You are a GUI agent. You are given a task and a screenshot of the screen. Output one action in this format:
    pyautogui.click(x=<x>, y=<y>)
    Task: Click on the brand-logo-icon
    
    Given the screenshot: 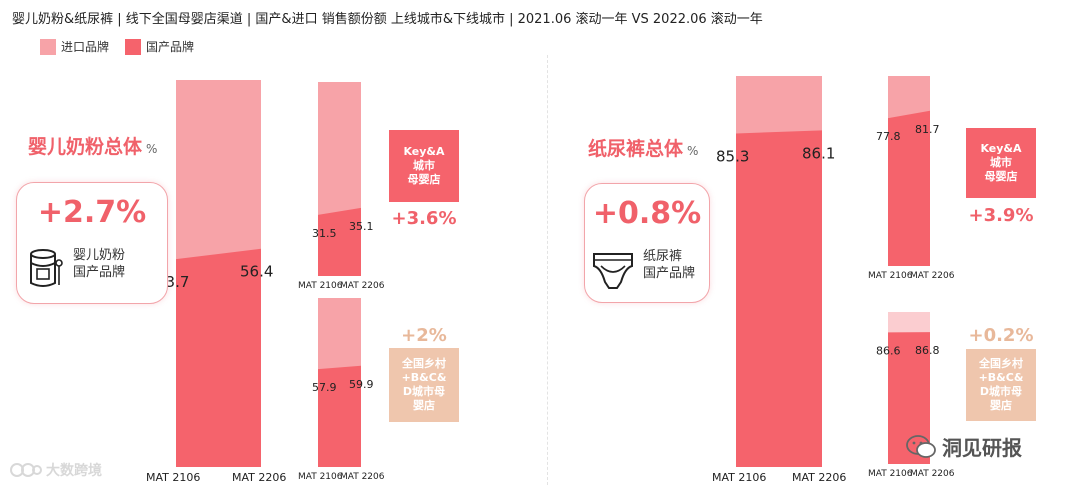 What is the action you would take?
    pyautogui.click(x=26, y=470)
    